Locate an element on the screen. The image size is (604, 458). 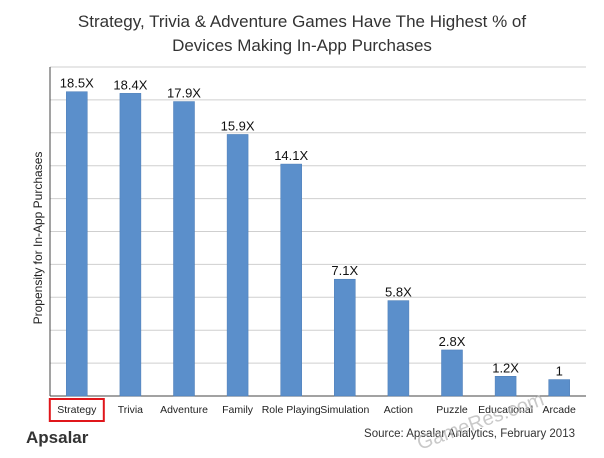
x-tick-label: Trivia is located at coordinates (130, 410).